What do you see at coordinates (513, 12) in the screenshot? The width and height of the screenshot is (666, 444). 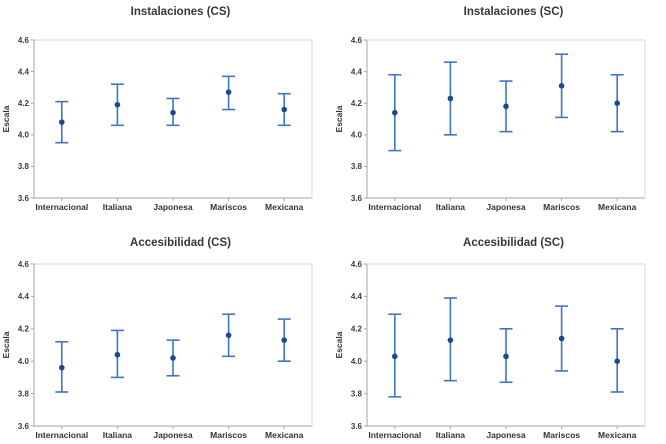 I see `chart-title: Instalaciones (SC)` at bounding box center [513, 12].